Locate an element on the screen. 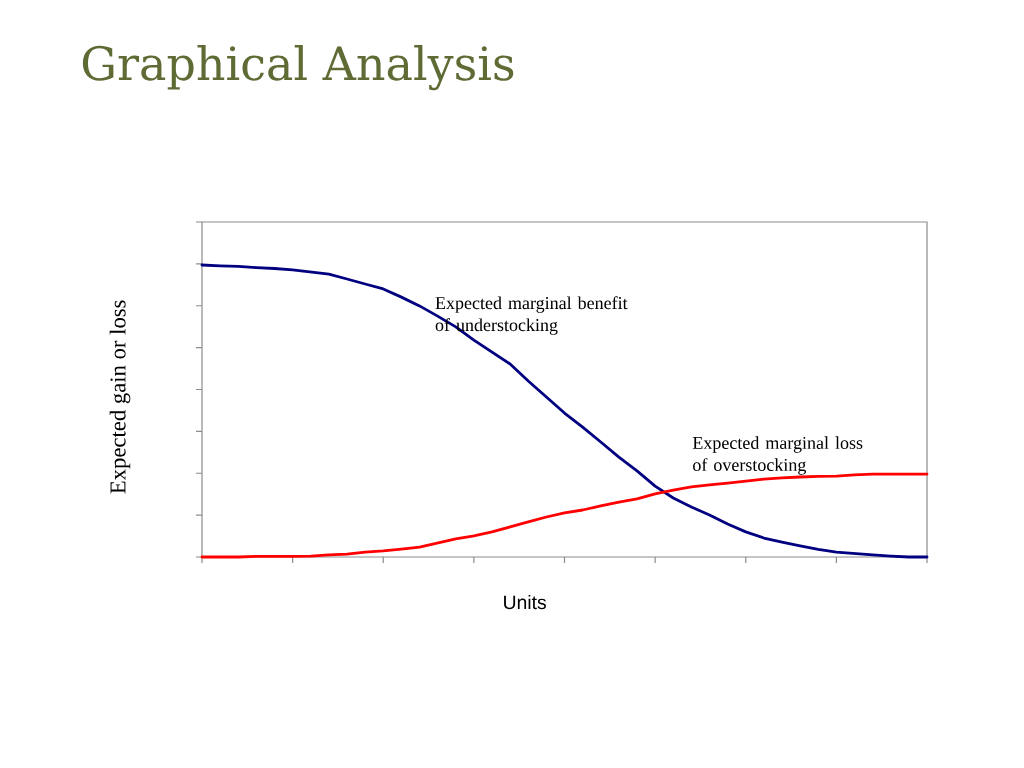 The height and width of the screenshot is (768, 1024). y-axis-title: Expected gain or loss is located at coordinates (120, 397).